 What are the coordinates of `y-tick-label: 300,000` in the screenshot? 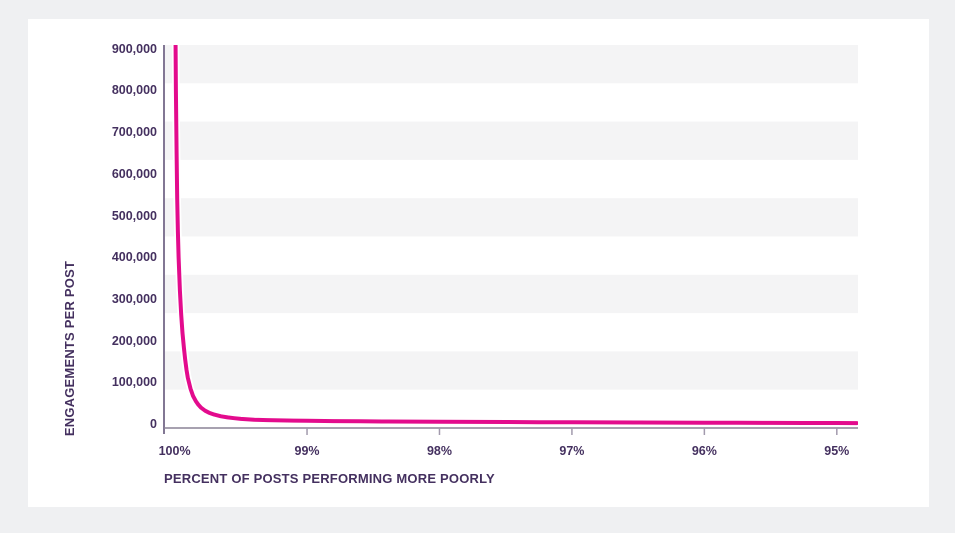 It's located at (134, 298).